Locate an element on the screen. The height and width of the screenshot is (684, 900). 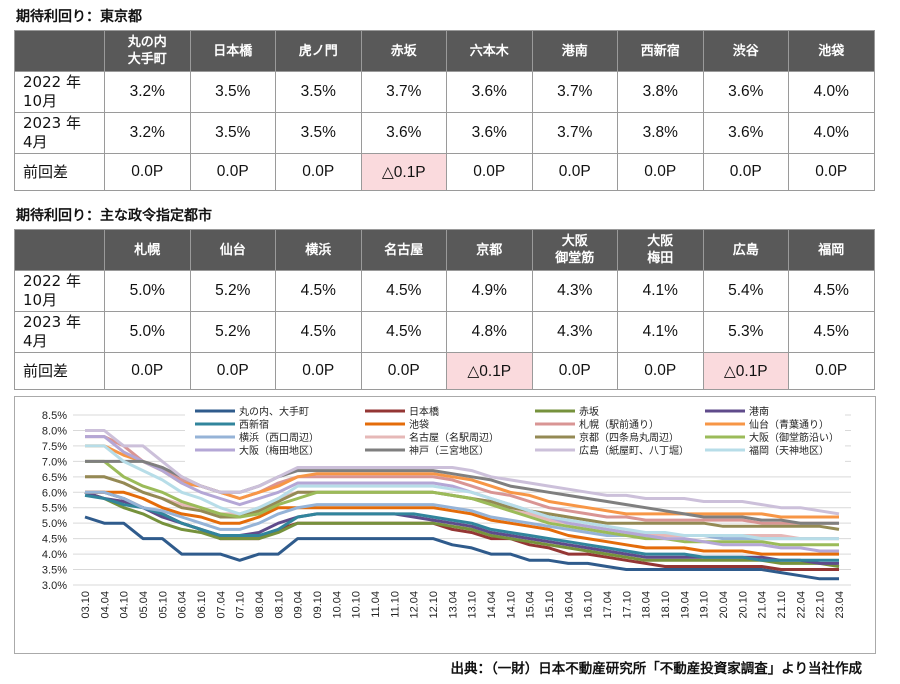
x-tick-label: 22.10 is located at coordinates (821, 605).